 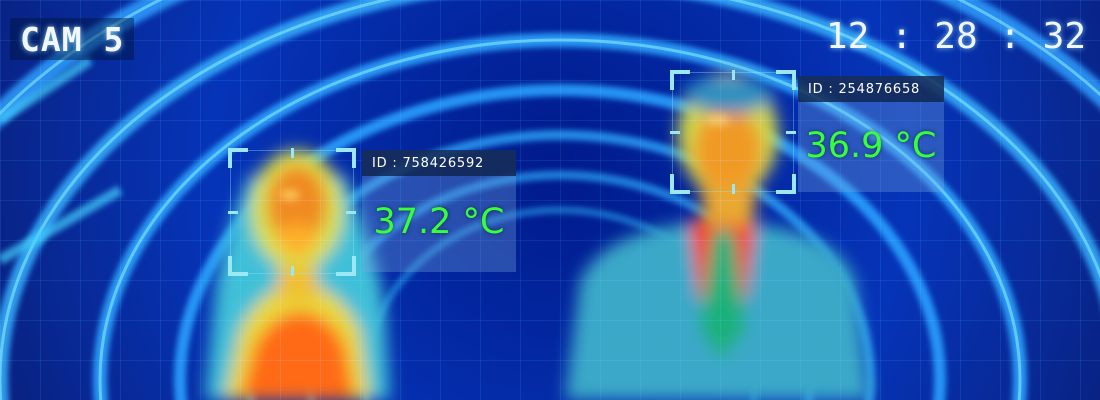 I want to click on detection-info-panel: ID : 254876658 36.9 °C, so click(x=871, y=134).